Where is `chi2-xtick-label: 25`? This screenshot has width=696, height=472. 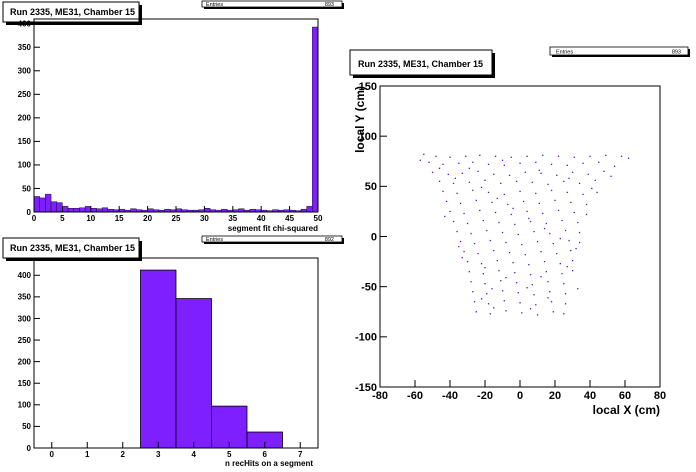 chi2-xtick-label: 25 is located at coordinates (176, 218).